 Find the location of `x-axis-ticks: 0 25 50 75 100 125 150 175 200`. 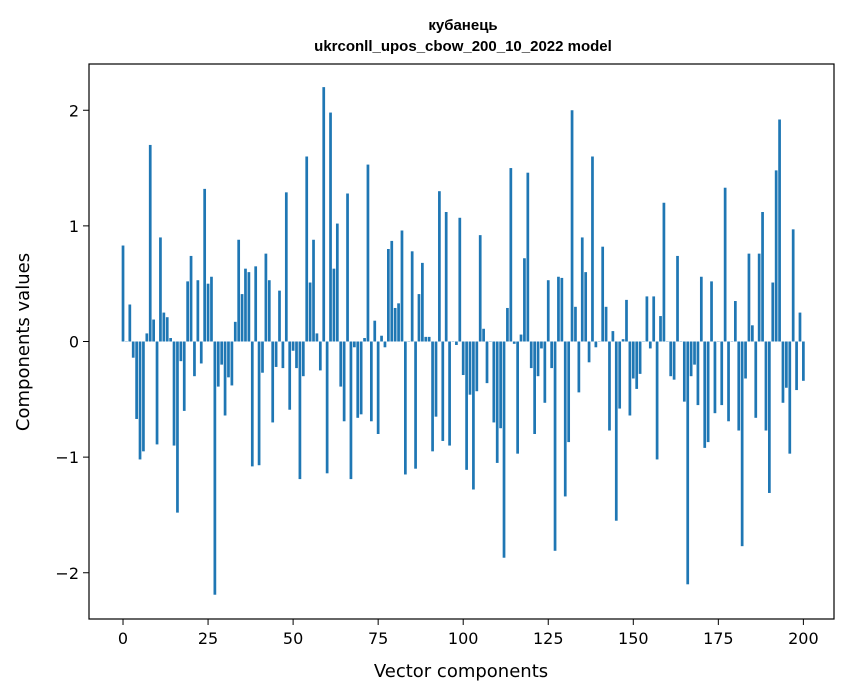

x-axis-ticks: 0 25 50 75 100 125 150 175 200 is located at coordinates (468, 633).